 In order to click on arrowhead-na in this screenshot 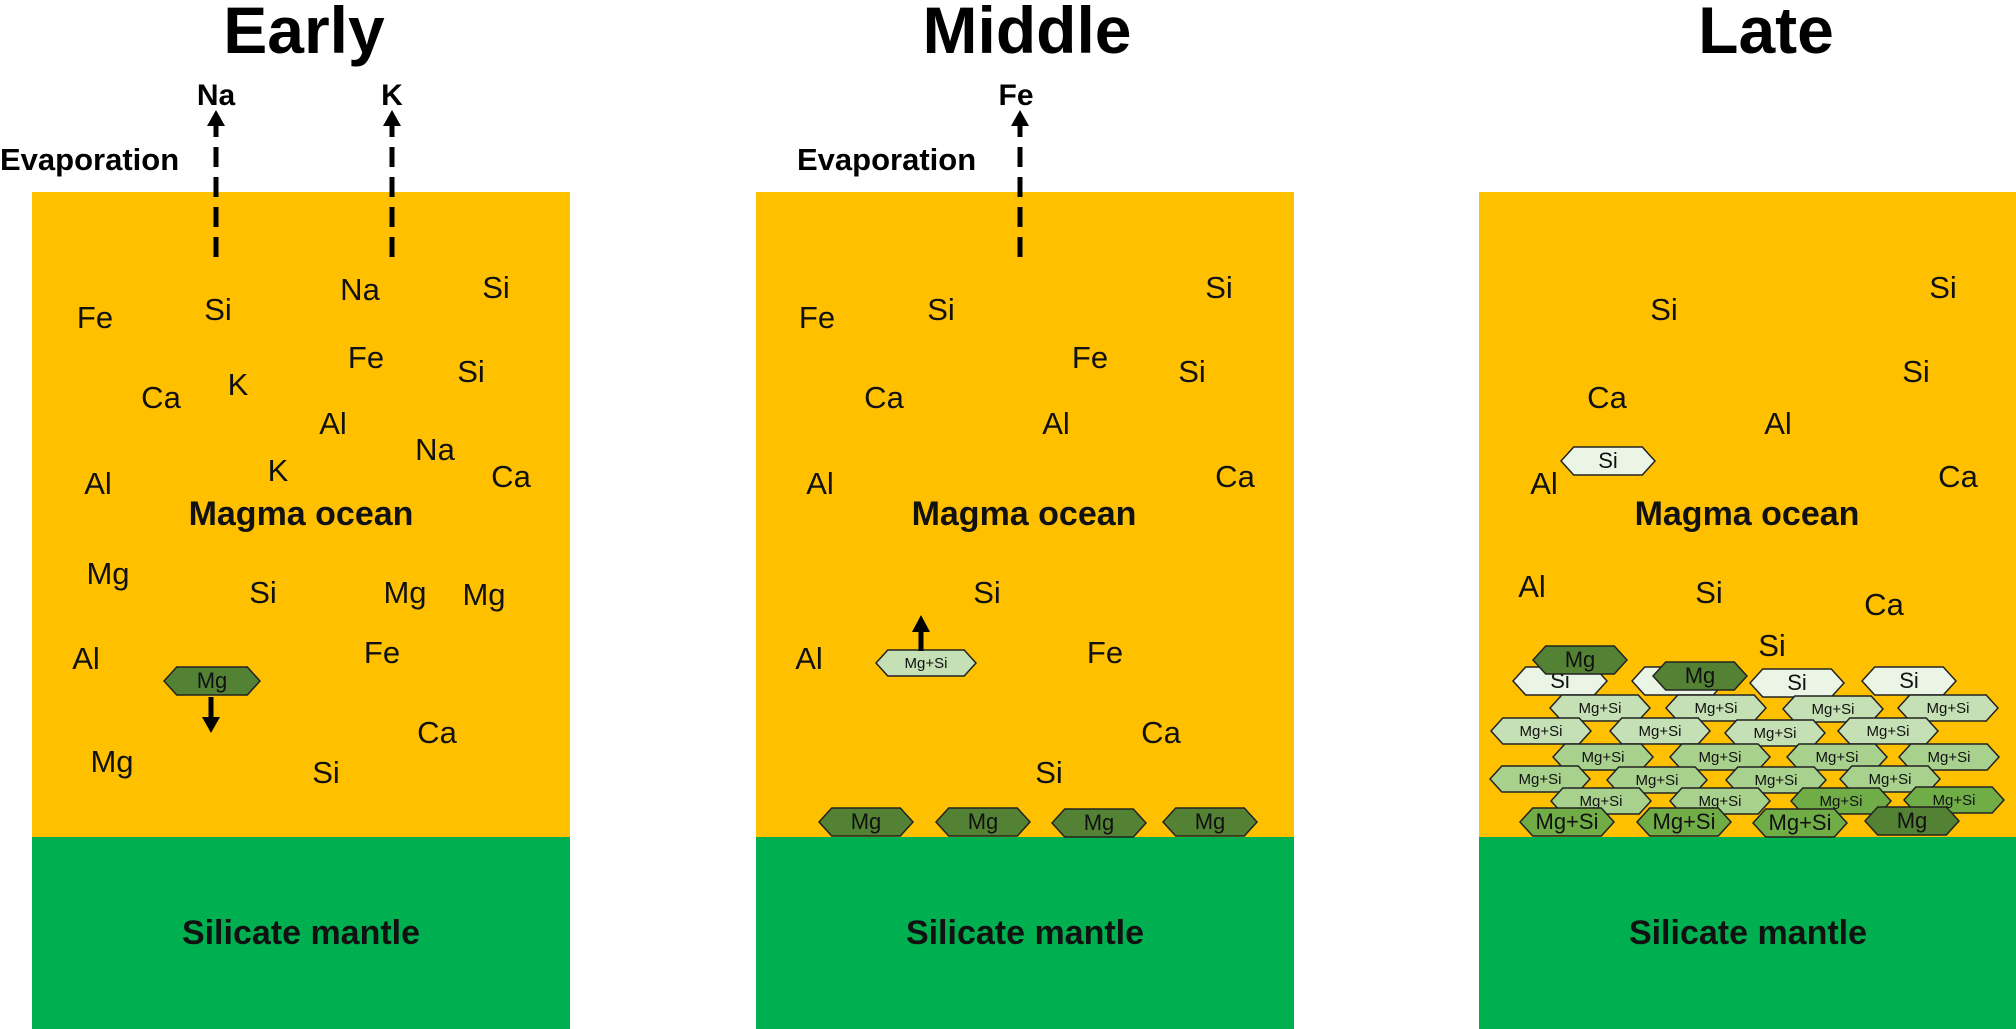, I will do `click(216, 118)`.